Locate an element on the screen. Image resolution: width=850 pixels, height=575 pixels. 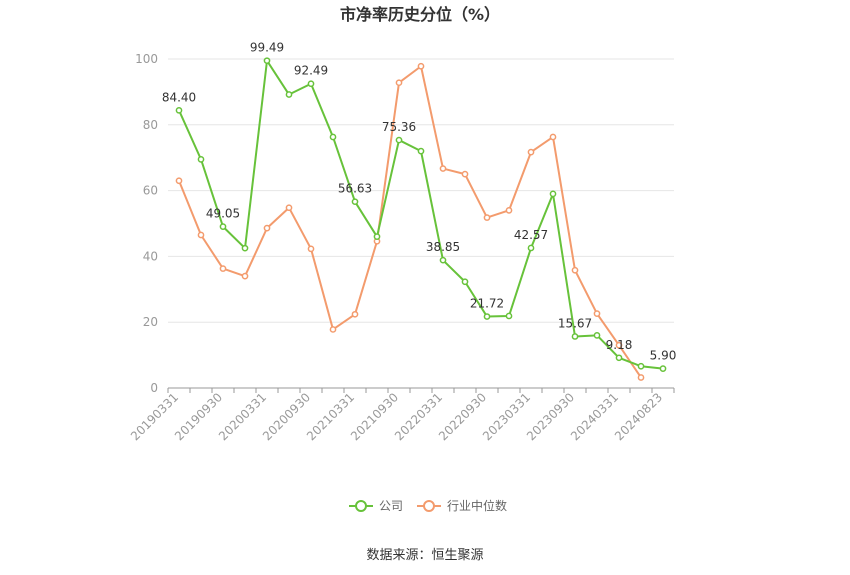
data-label: 42.57 is located at coordinates (531, 235).